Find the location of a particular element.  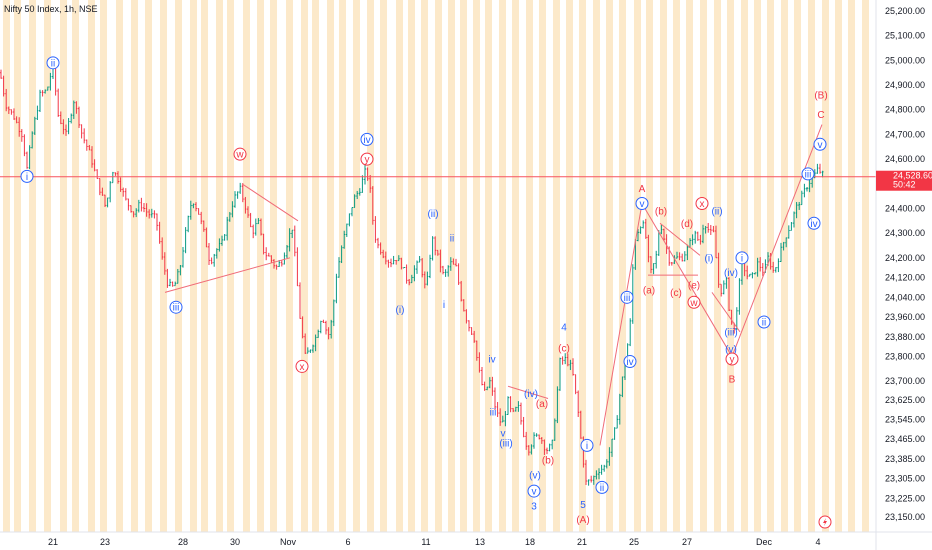

y-tick-label: 23,225.00 is located at coordinates (905, 498).